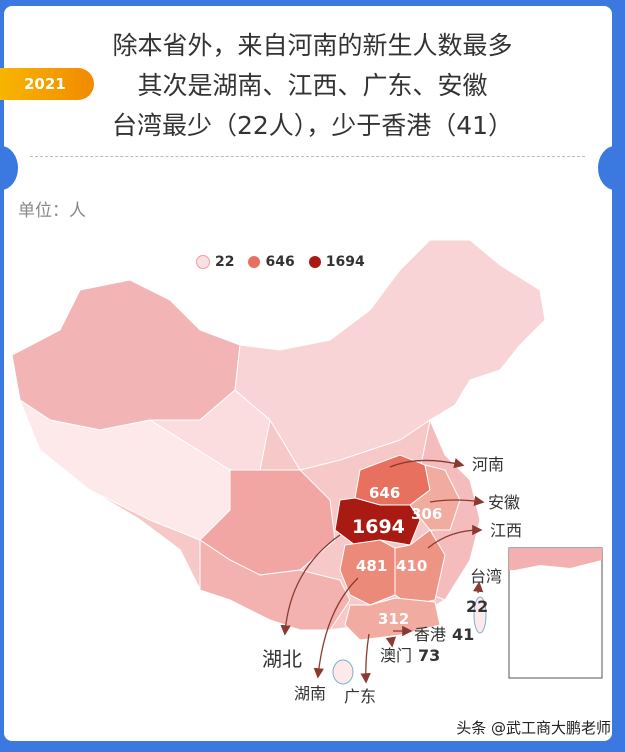 This screenshot has width=625, height=752. What do you see at coordinates (504, 502) in the screenshot?
I see `label-anhui: 安徽` at bounding box center [504, 502].